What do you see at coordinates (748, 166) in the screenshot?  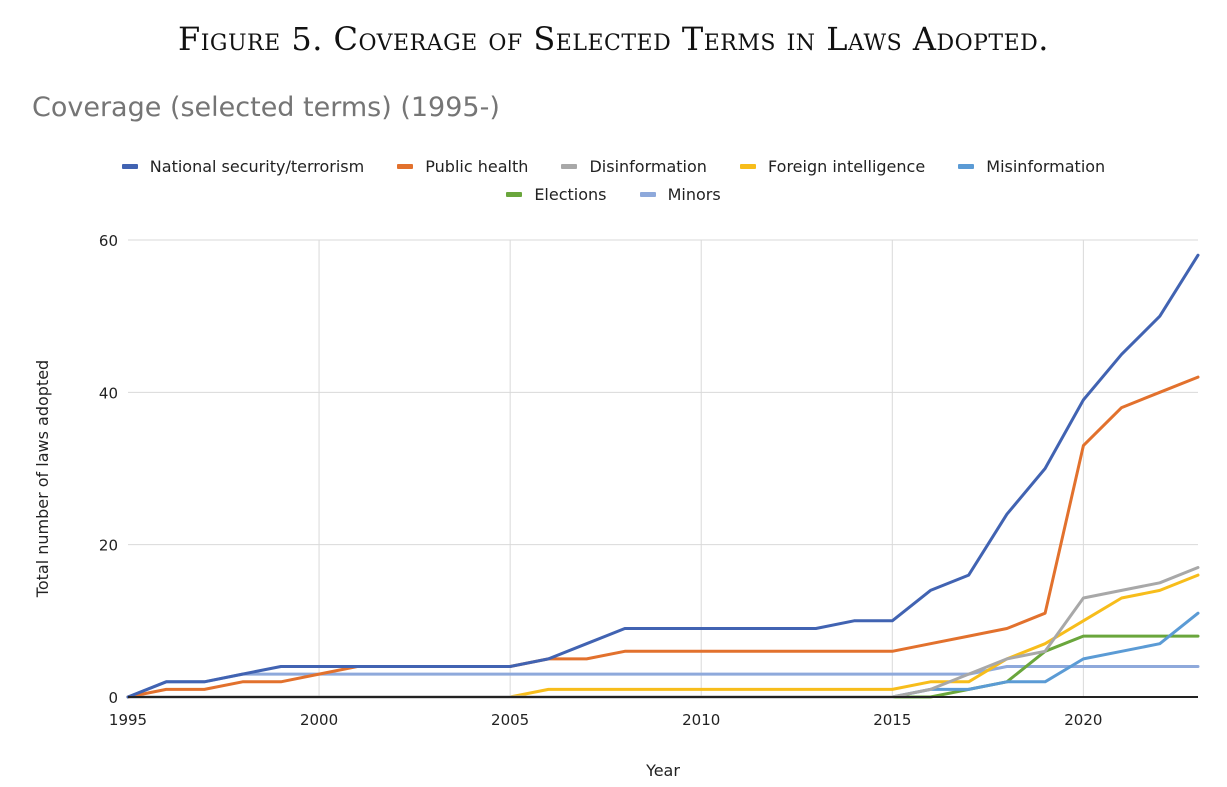 I see `legend-swatch-foreign-intelligence` at bounding box center [748, 166].